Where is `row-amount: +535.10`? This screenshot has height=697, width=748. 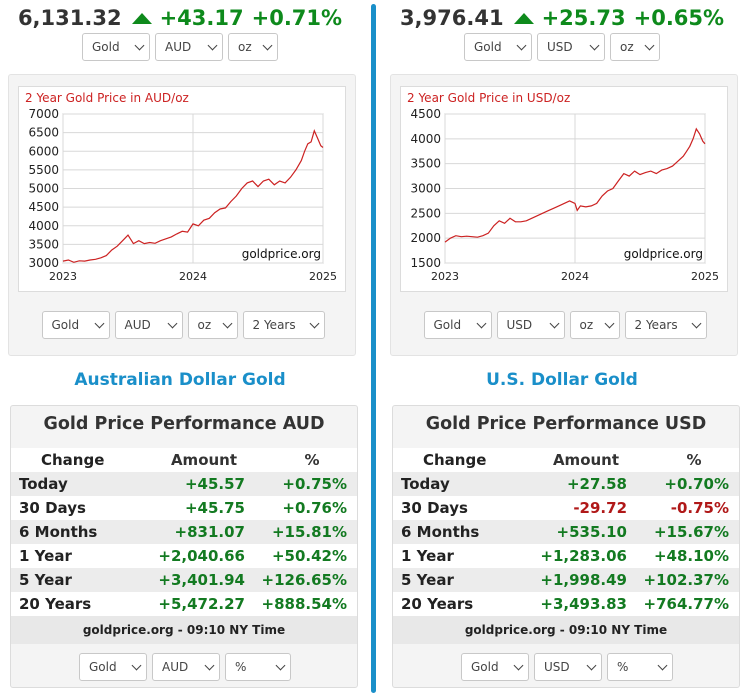
row-amount: +535.10 is located at coordinates (591, 532).